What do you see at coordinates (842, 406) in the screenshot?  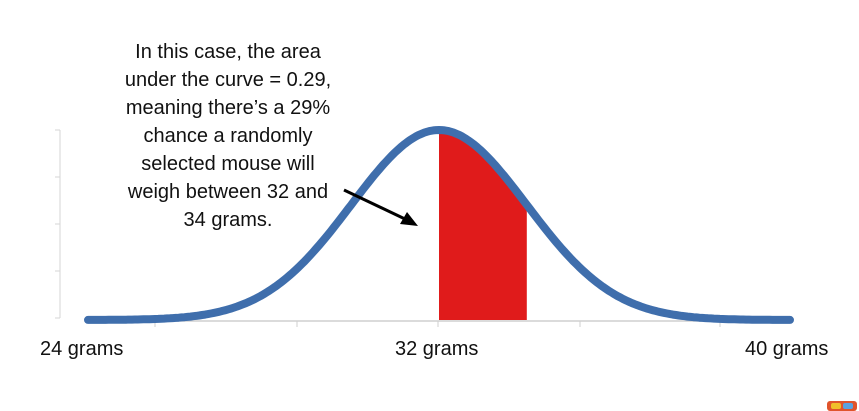 I see `statquest-logo-icon` at bounding box center [842, 406].